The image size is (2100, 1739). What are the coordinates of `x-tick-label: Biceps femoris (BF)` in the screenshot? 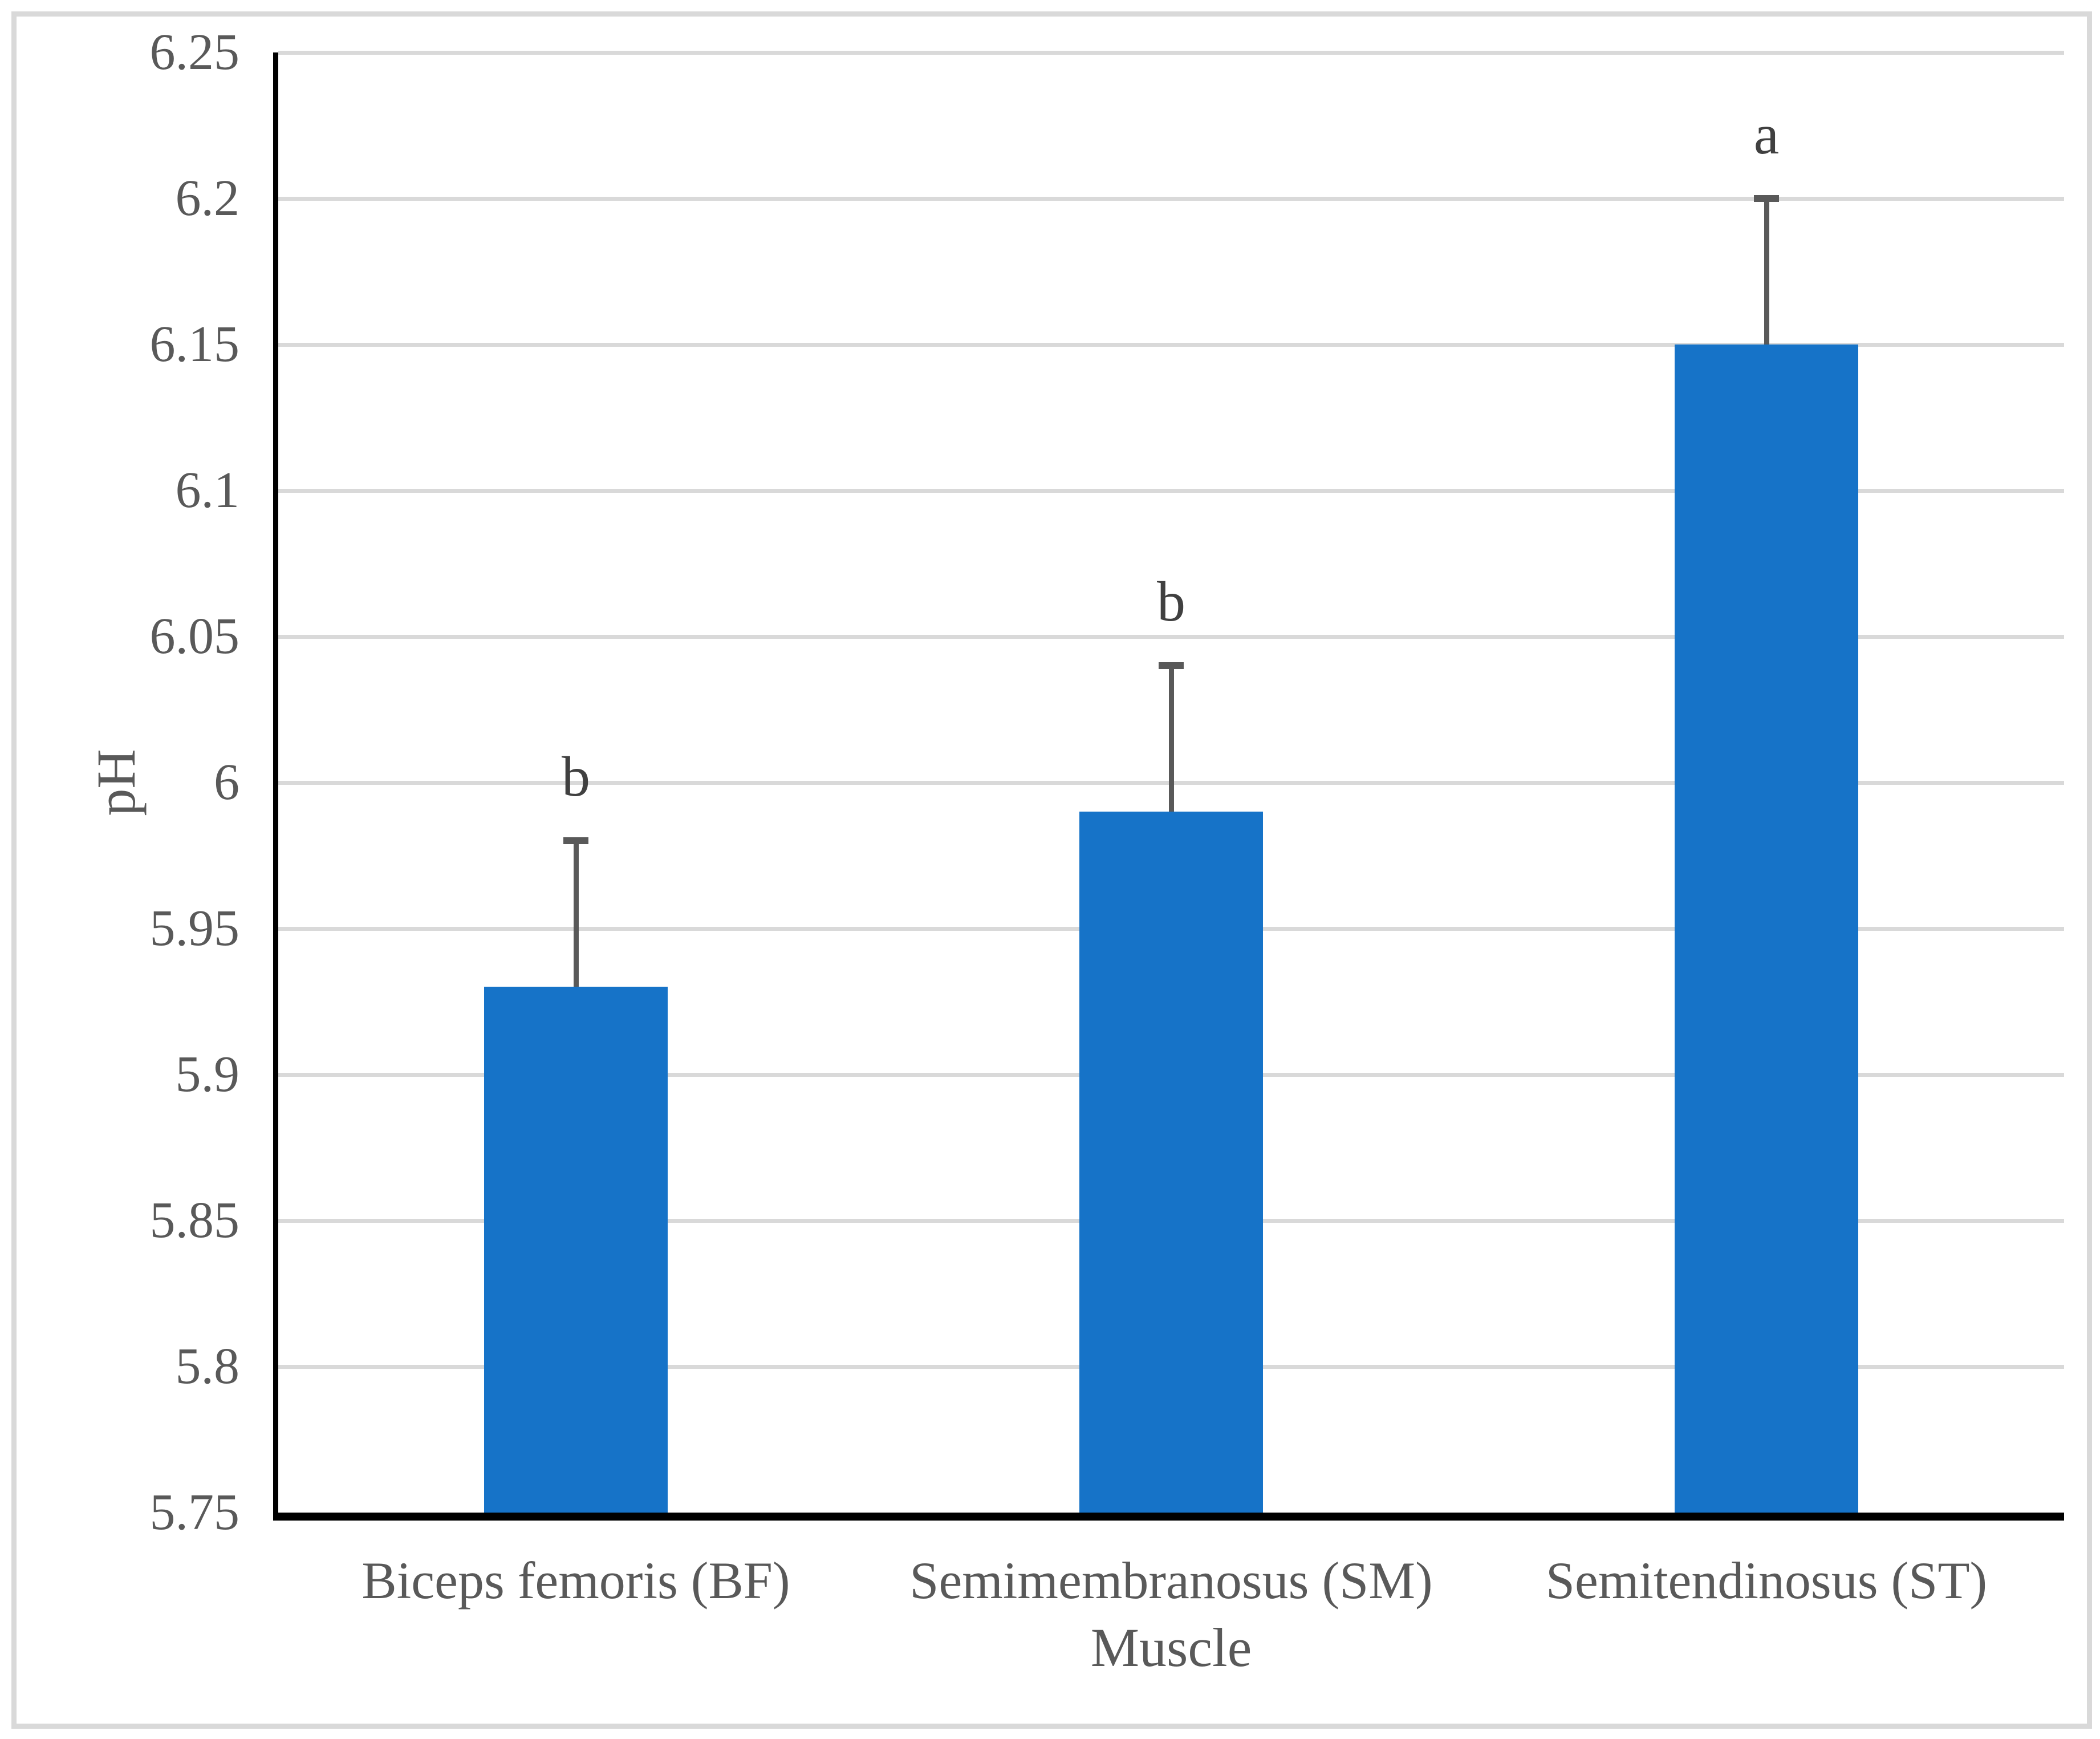 It's located at (575, 1580).